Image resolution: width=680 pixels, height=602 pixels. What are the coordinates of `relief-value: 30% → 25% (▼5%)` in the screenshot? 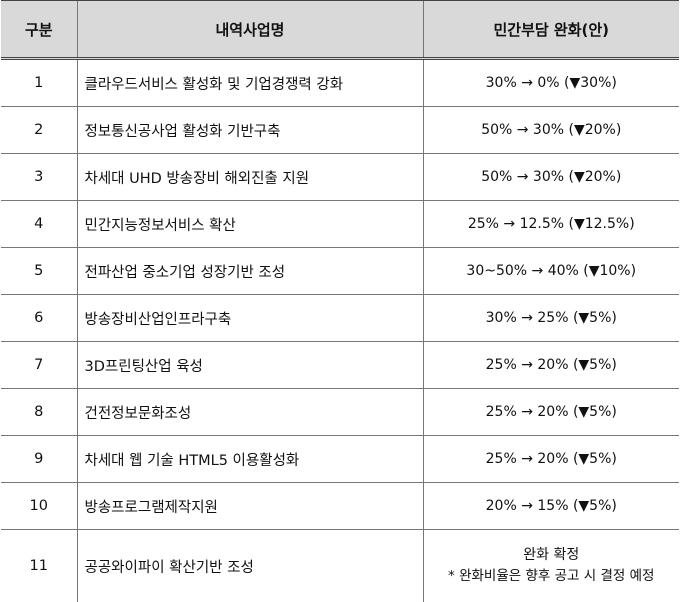 It's located at (551, 318).